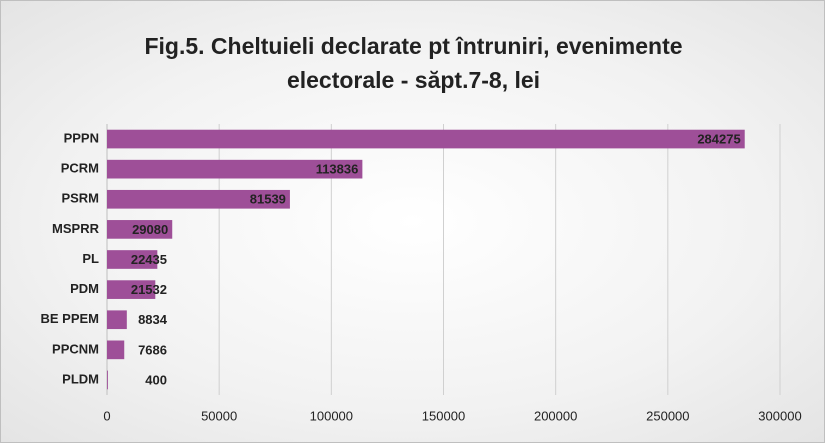  Describe the element at coordinates (337, 169) in the screenshot. I see `data-label: 113836` at that location.